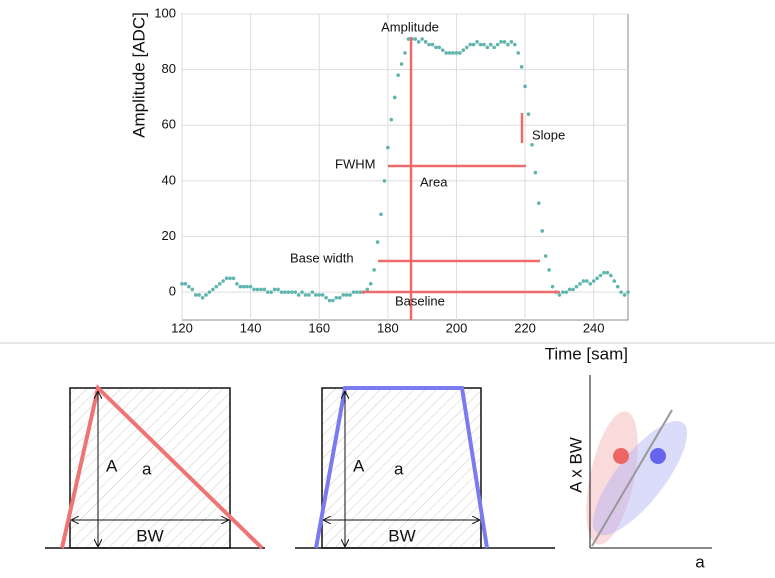 The width and height of the screenshot is (775, 578). I want to click on red-region, so click(612, 478).